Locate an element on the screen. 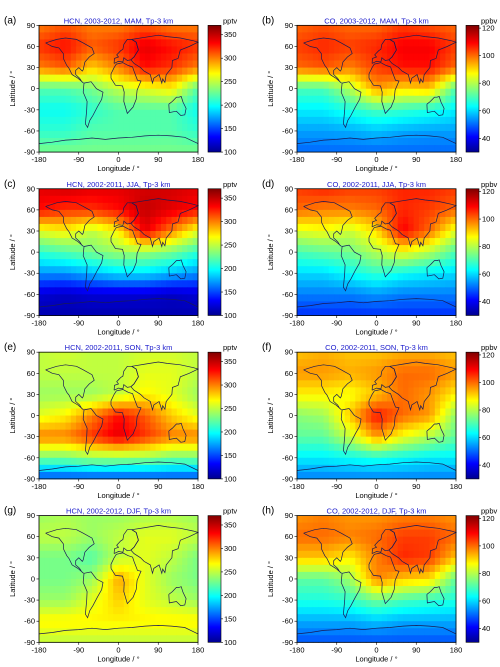 The height and width of the screenshot is (667, 500). x-tick-label: -90 is located at coordinates (336, 649).